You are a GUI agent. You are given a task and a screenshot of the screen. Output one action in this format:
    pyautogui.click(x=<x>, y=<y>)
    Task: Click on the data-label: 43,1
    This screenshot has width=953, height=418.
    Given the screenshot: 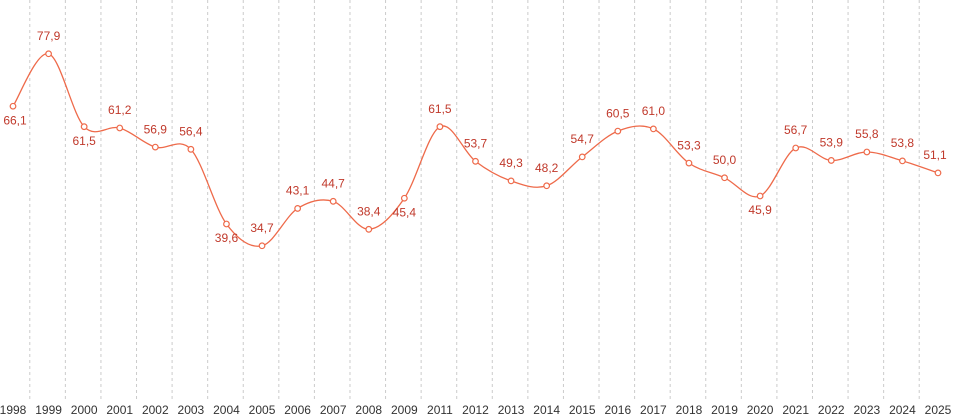 What is the action you would take?
    pyautogui.click(x=298, y=191)
    